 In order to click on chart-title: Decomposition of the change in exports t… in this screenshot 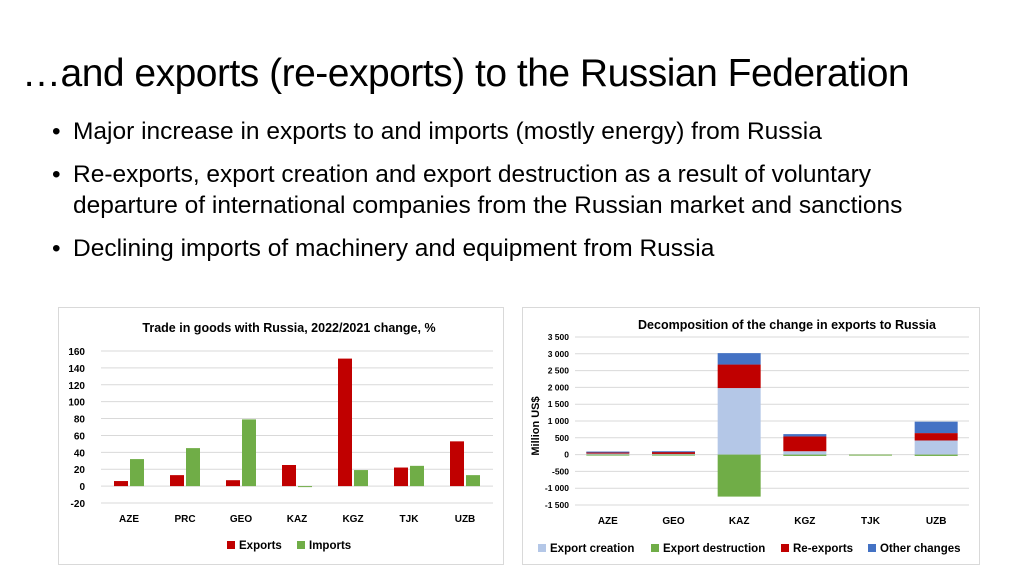, I will do `click(787, 325)`.